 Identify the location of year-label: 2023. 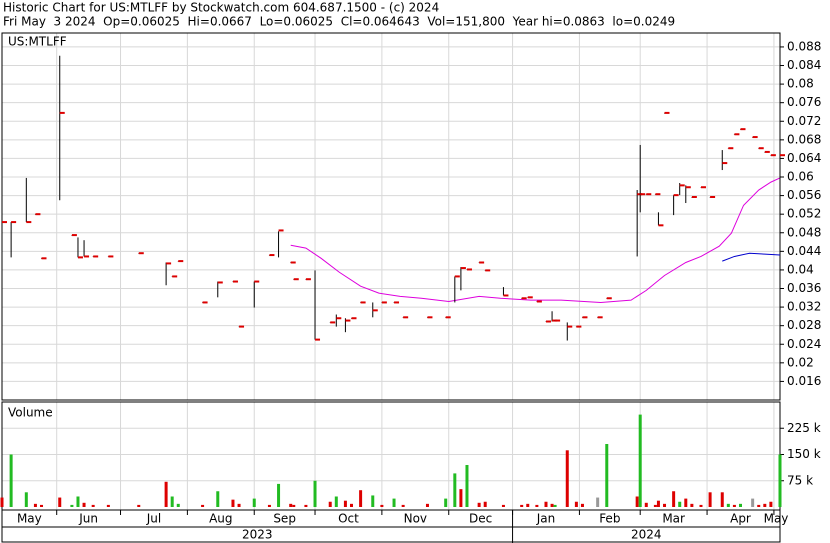
(257, 535).